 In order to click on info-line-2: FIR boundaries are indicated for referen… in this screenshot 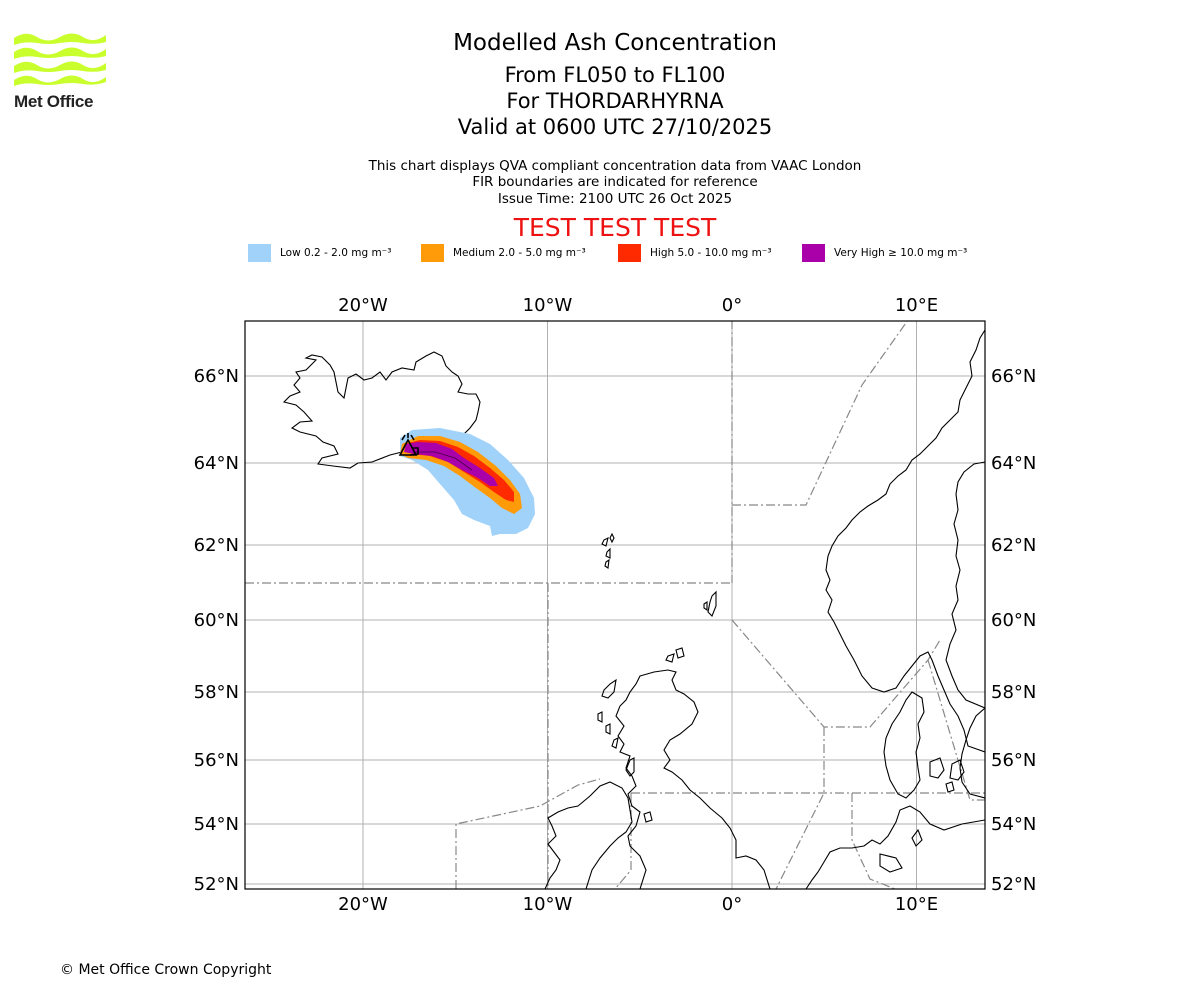, I will do `click(615, 182)`.